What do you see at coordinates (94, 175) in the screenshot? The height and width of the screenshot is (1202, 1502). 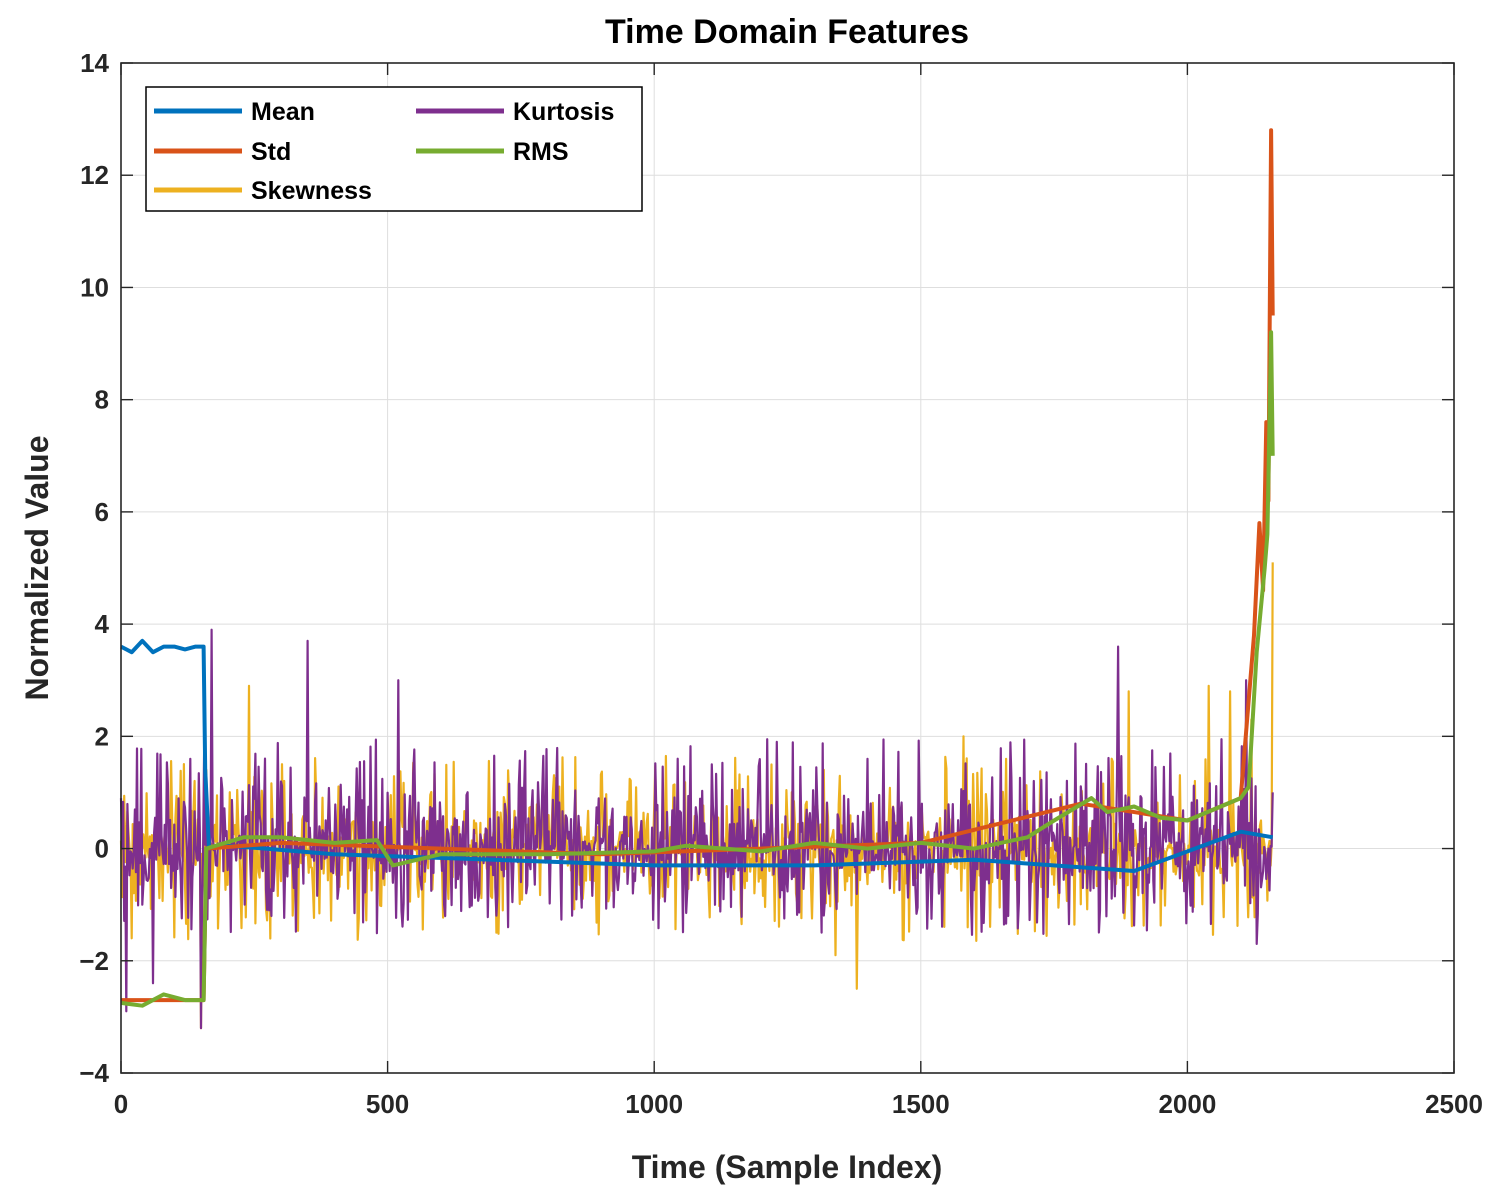 I see `y-tick-label: 12` at bounding box center [94, 175].